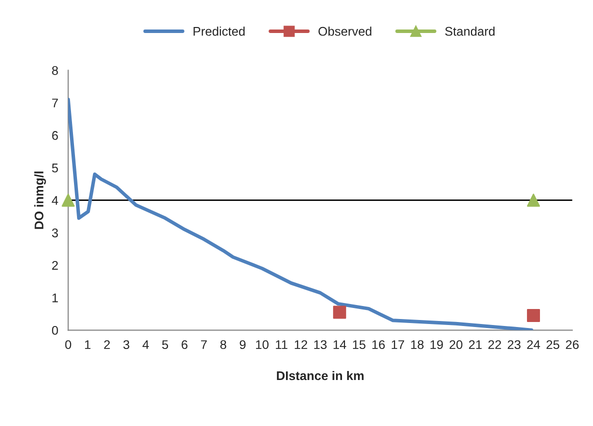  I want to click on x-tick-label: 5, so click(165, 345).